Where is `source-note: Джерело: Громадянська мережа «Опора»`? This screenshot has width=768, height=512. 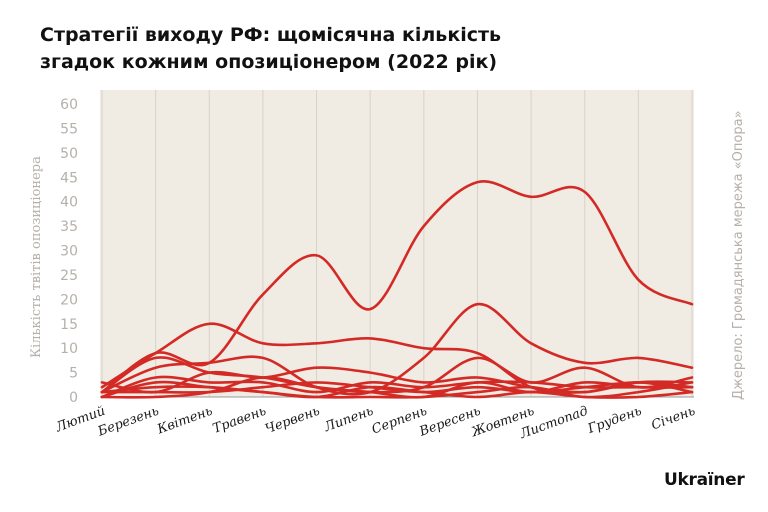
source-note: Джерело: Громадянська мережа «Опора» is located at coordinates (738, 255).